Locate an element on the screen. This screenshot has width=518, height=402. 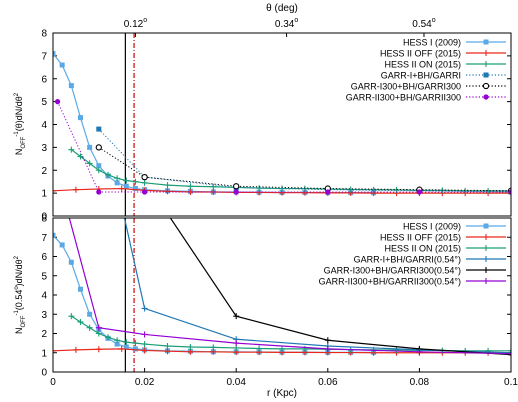
svg-text: NOFF-1(θ)dN/dθ2 is located at coordinates (20, 123).